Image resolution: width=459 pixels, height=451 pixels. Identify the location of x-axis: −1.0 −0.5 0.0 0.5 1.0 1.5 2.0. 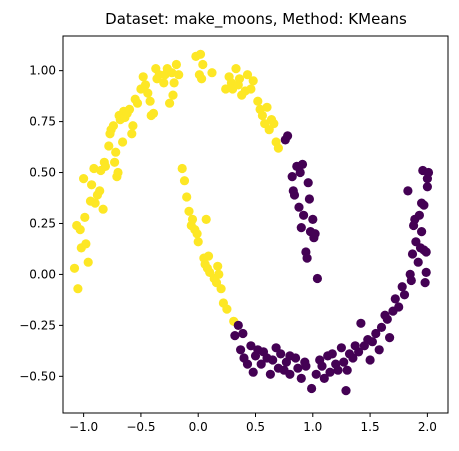
(253, 423).